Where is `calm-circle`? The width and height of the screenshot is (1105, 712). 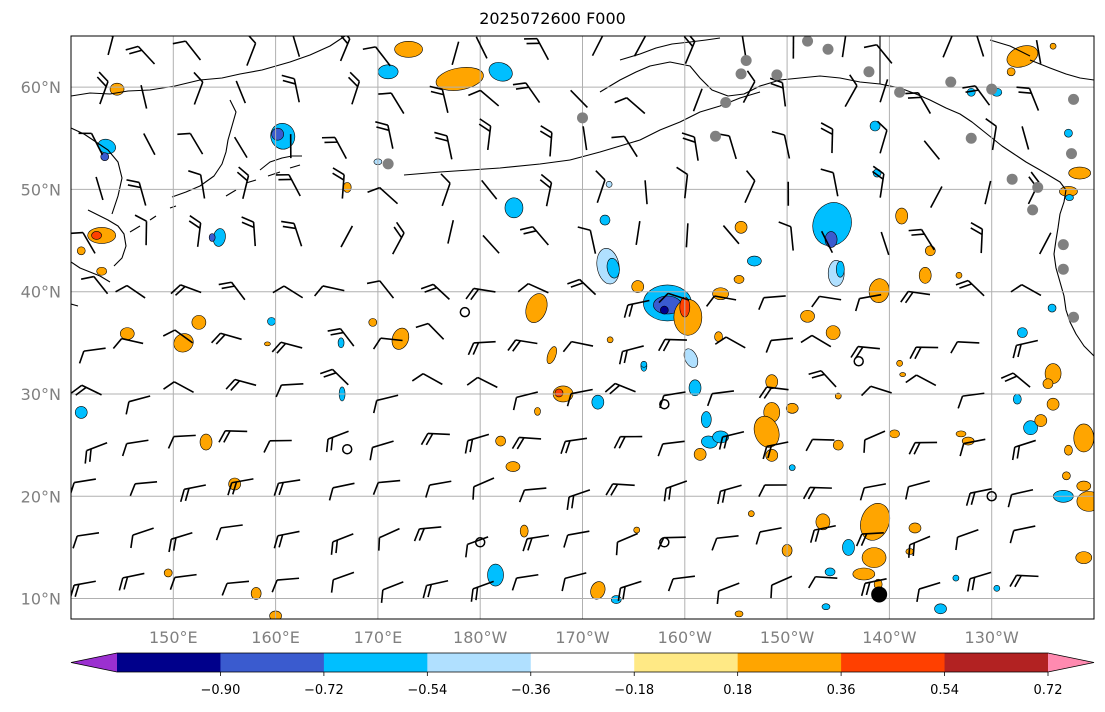 calm-circle is located at coordinates (465, 312).